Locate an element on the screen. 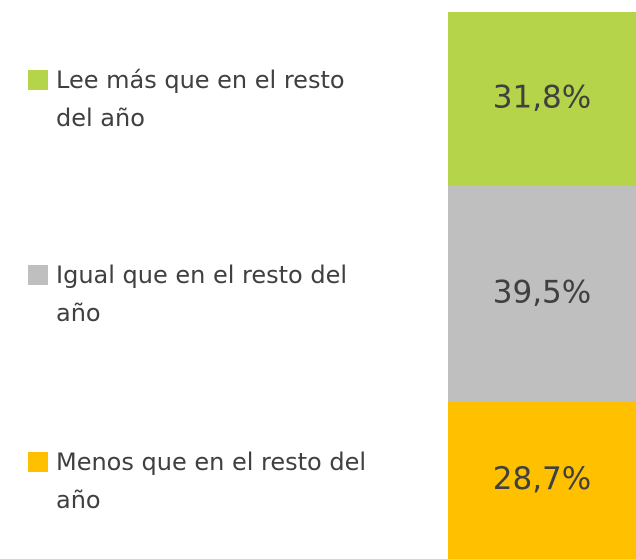 This screenshot has width=636, height=559. legend-item: Lee más que en el resto del año is located at coordinates (208, 99).